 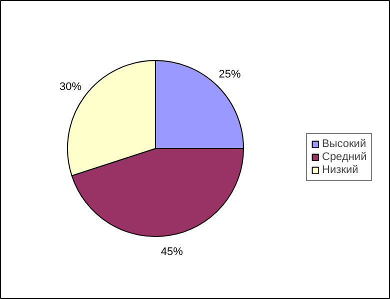 I want to click on legend-label: Низкий, so click(x=340, y=170).